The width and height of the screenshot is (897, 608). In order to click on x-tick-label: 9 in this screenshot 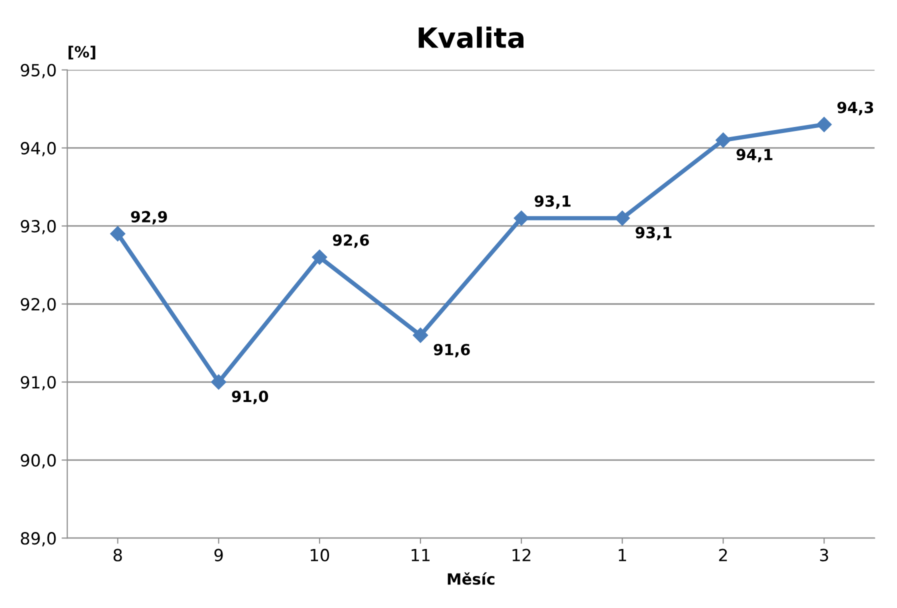, I will do `click(218, 555)`.